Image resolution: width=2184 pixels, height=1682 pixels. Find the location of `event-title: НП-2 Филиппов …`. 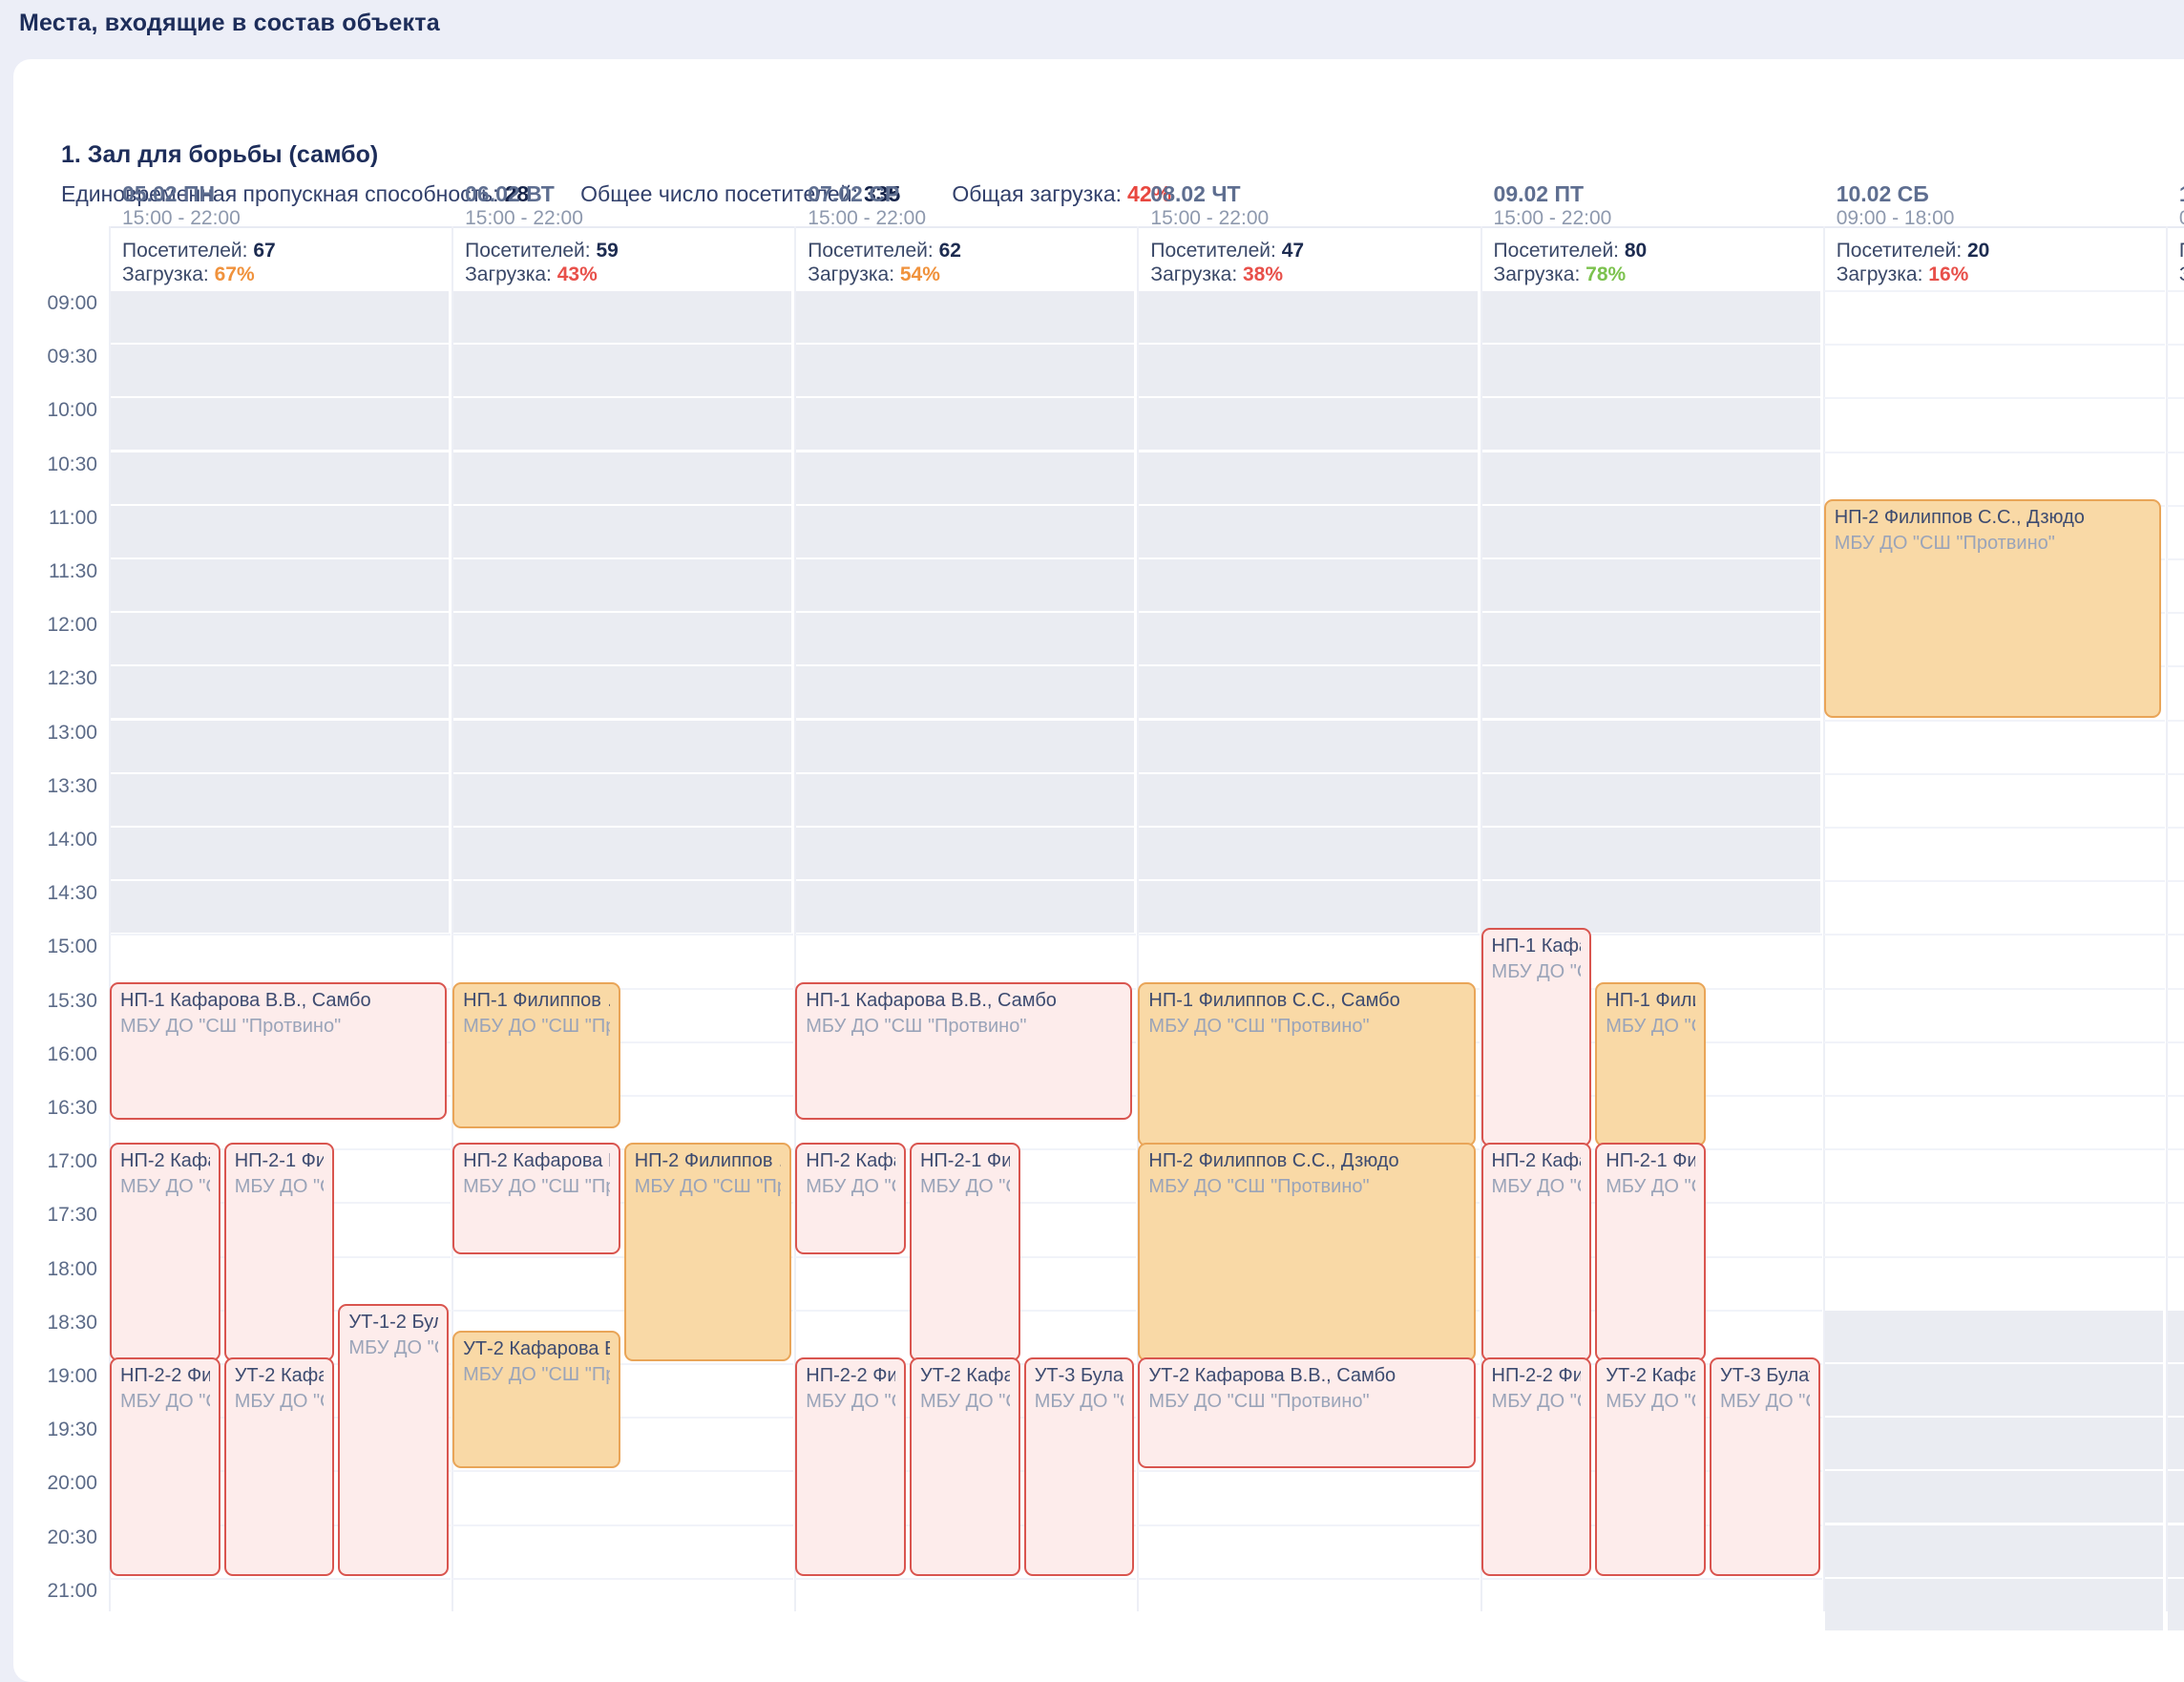

event-title: НП-2 Филиппов … is located at coordinates (708, 1161).